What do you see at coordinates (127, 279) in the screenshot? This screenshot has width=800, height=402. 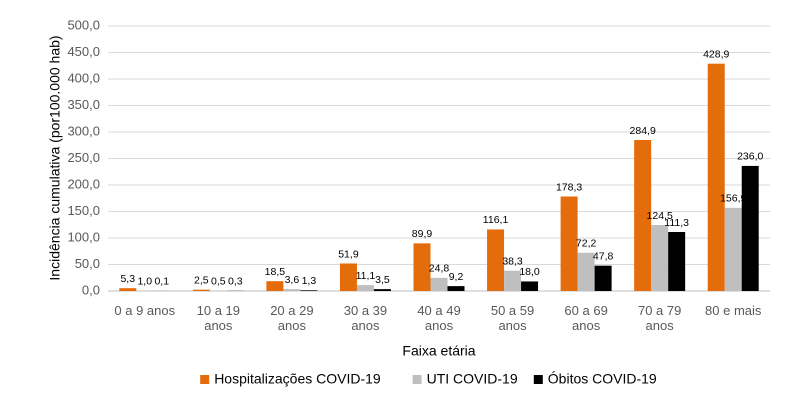 I see `value-label: 5,3` at bounding box center [127, 279].